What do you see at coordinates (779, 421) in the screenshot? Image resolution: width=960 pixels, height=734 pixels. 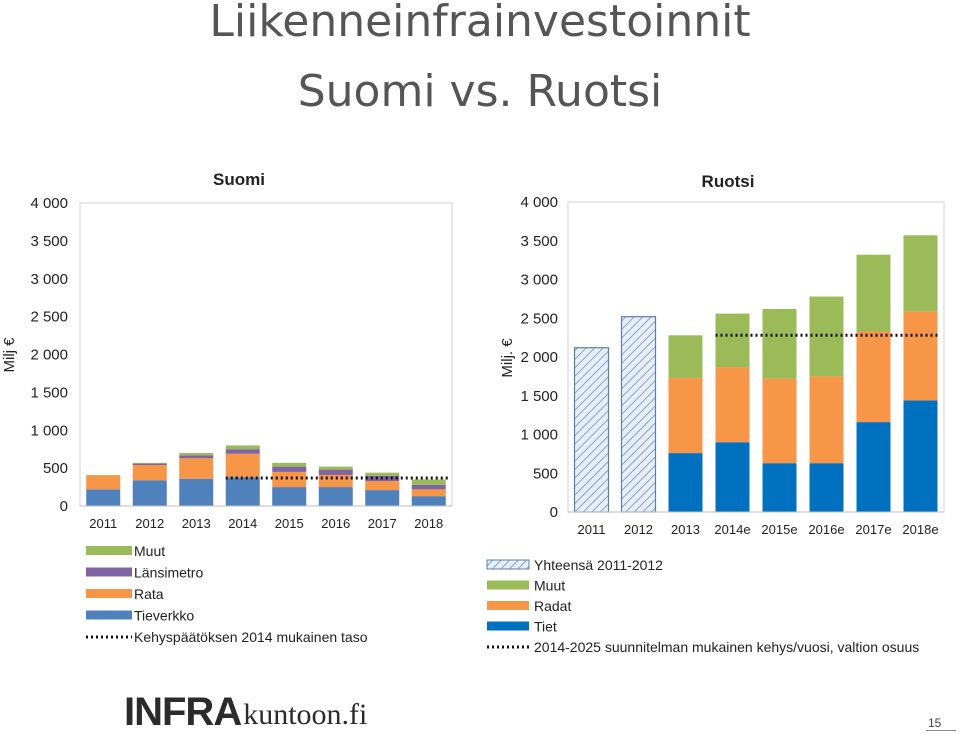 I see `ruotsi-bar-radat-2015e` at bounding box center [779, 421].